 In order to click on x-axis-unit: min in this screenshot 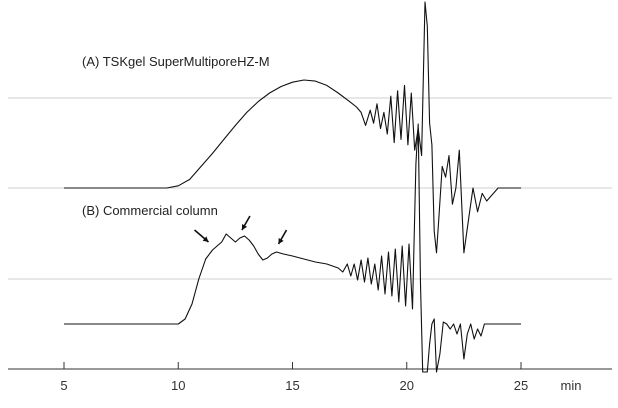, I will do `click(571, 385)`.